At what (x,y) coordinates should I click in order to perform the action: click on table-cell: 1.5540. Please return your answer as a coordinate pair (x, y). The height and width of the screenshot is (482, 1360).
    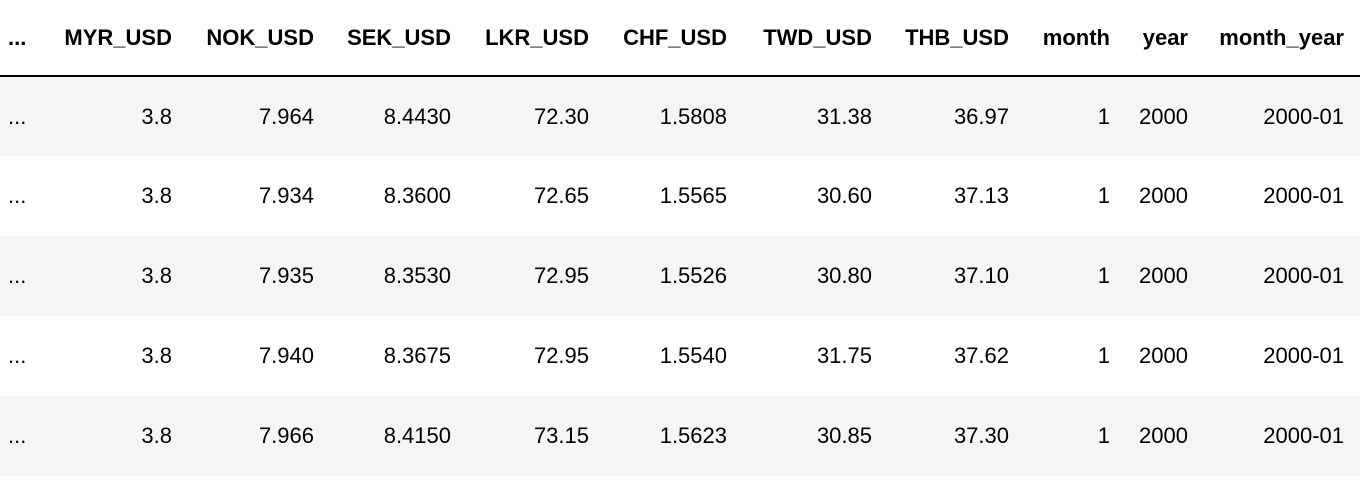
    Looking at the image, I should click on (693, 355).